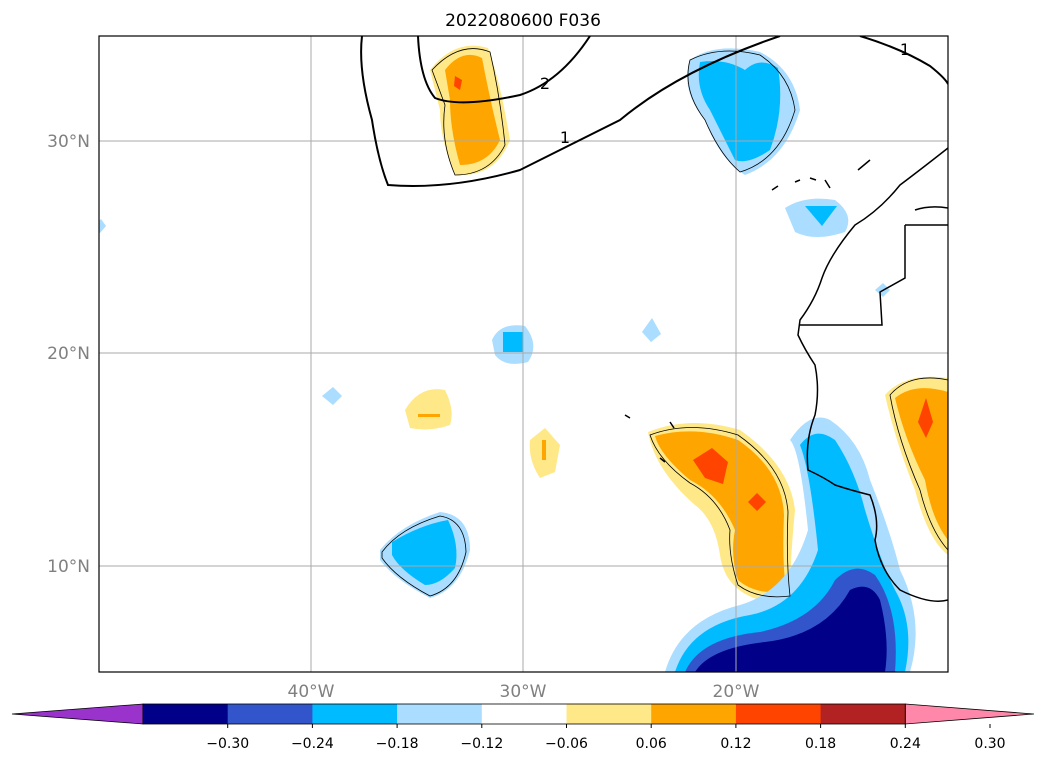  I want to click on lon-label-30w: 30°W, so click(523, 692).